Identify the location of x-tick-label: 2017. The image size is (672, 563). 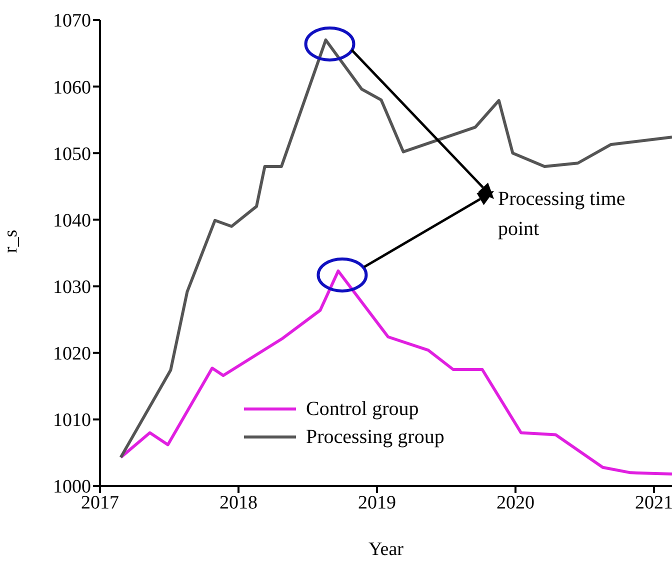
(100, 503).